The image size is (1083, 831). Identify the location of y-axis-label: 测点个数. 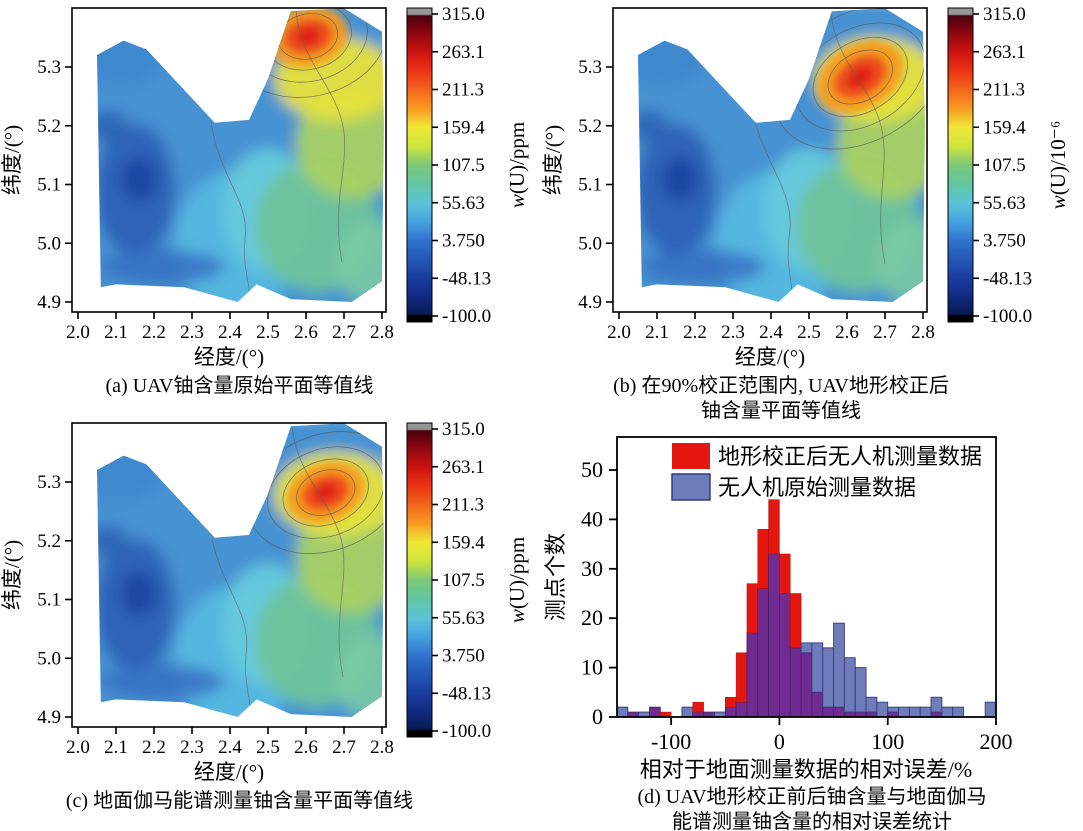
(555, 577).